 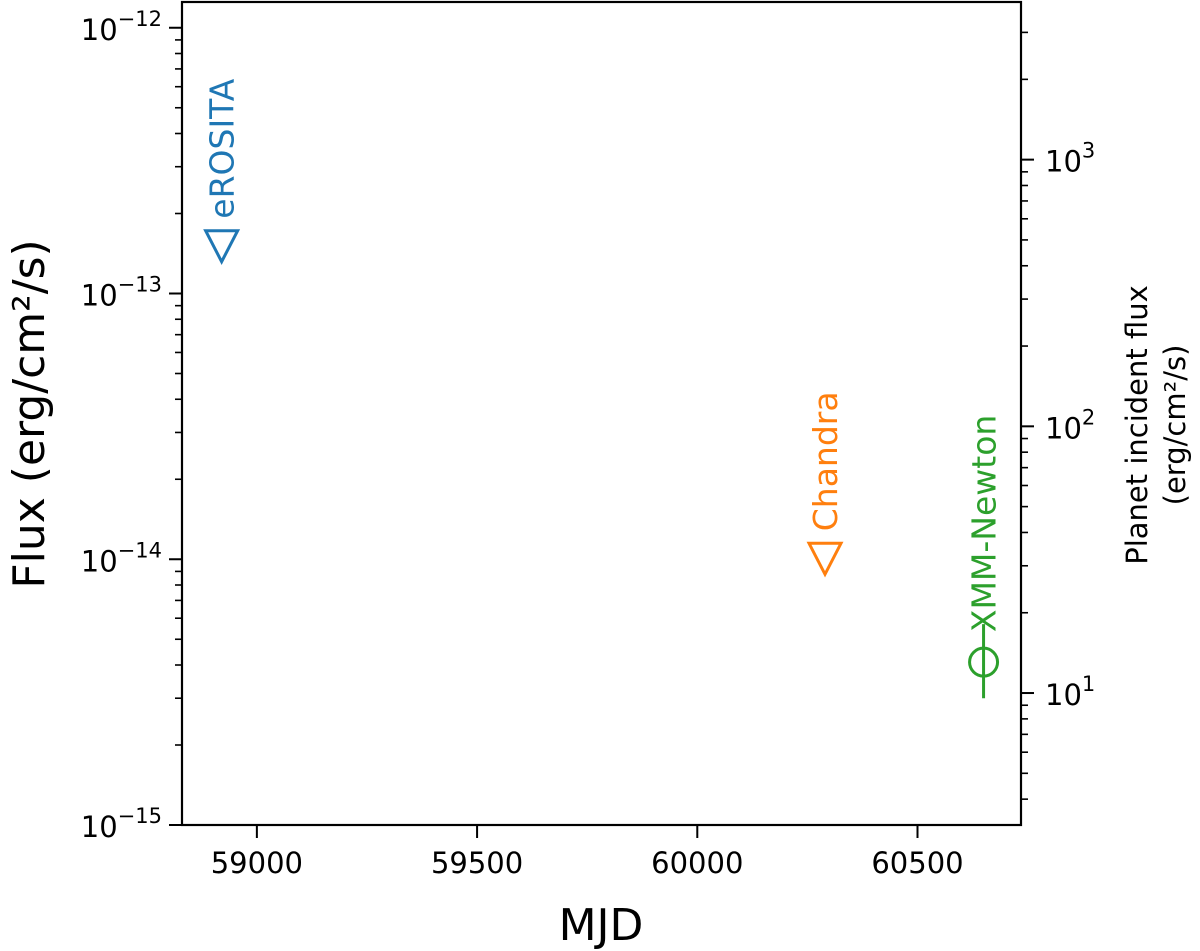 I want to click on right-y-tick-label: 10², so click(x=1070, y=425).